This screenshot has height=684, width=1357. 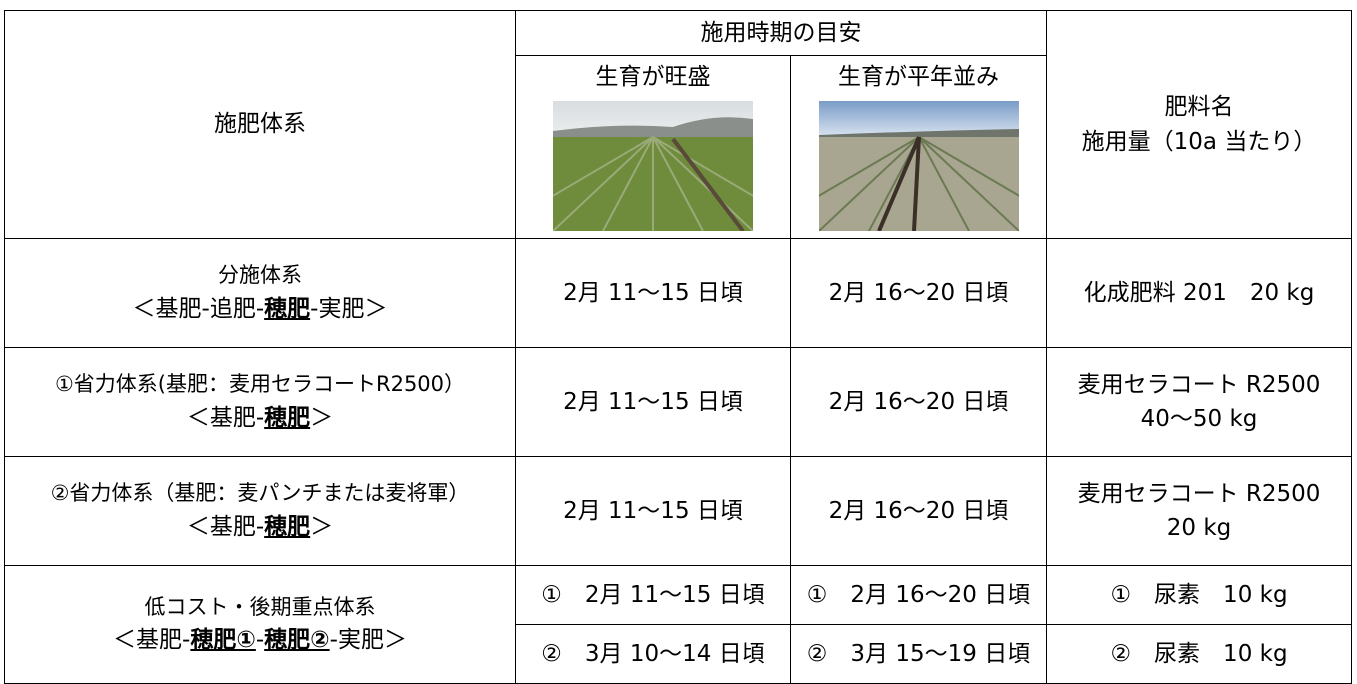 I want to click on fertilizer-cell: 化成肥料 201 20 kg, so click(x=1199, y=293).